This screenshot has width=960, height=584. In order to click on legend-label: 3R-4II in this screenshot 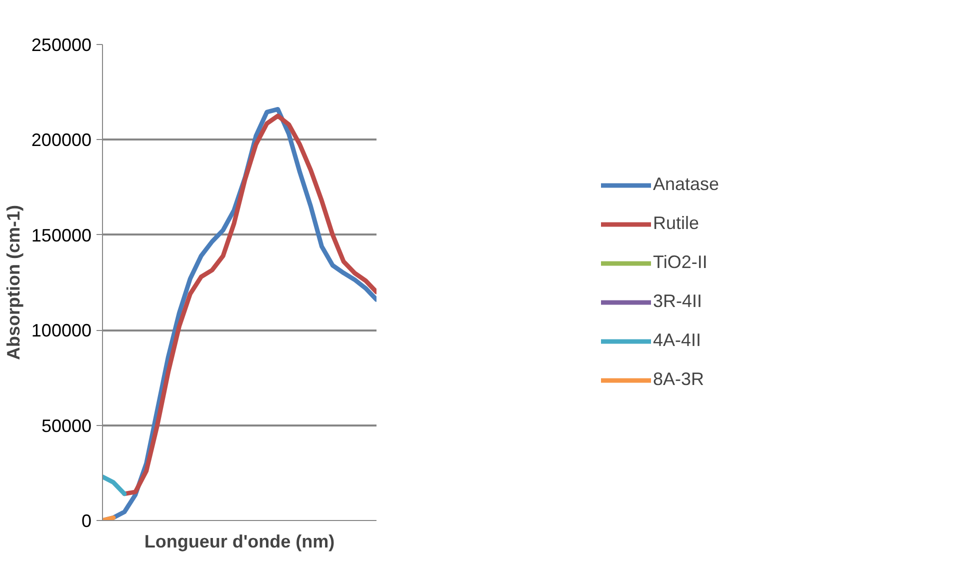, I will do `click(678, 301)`.